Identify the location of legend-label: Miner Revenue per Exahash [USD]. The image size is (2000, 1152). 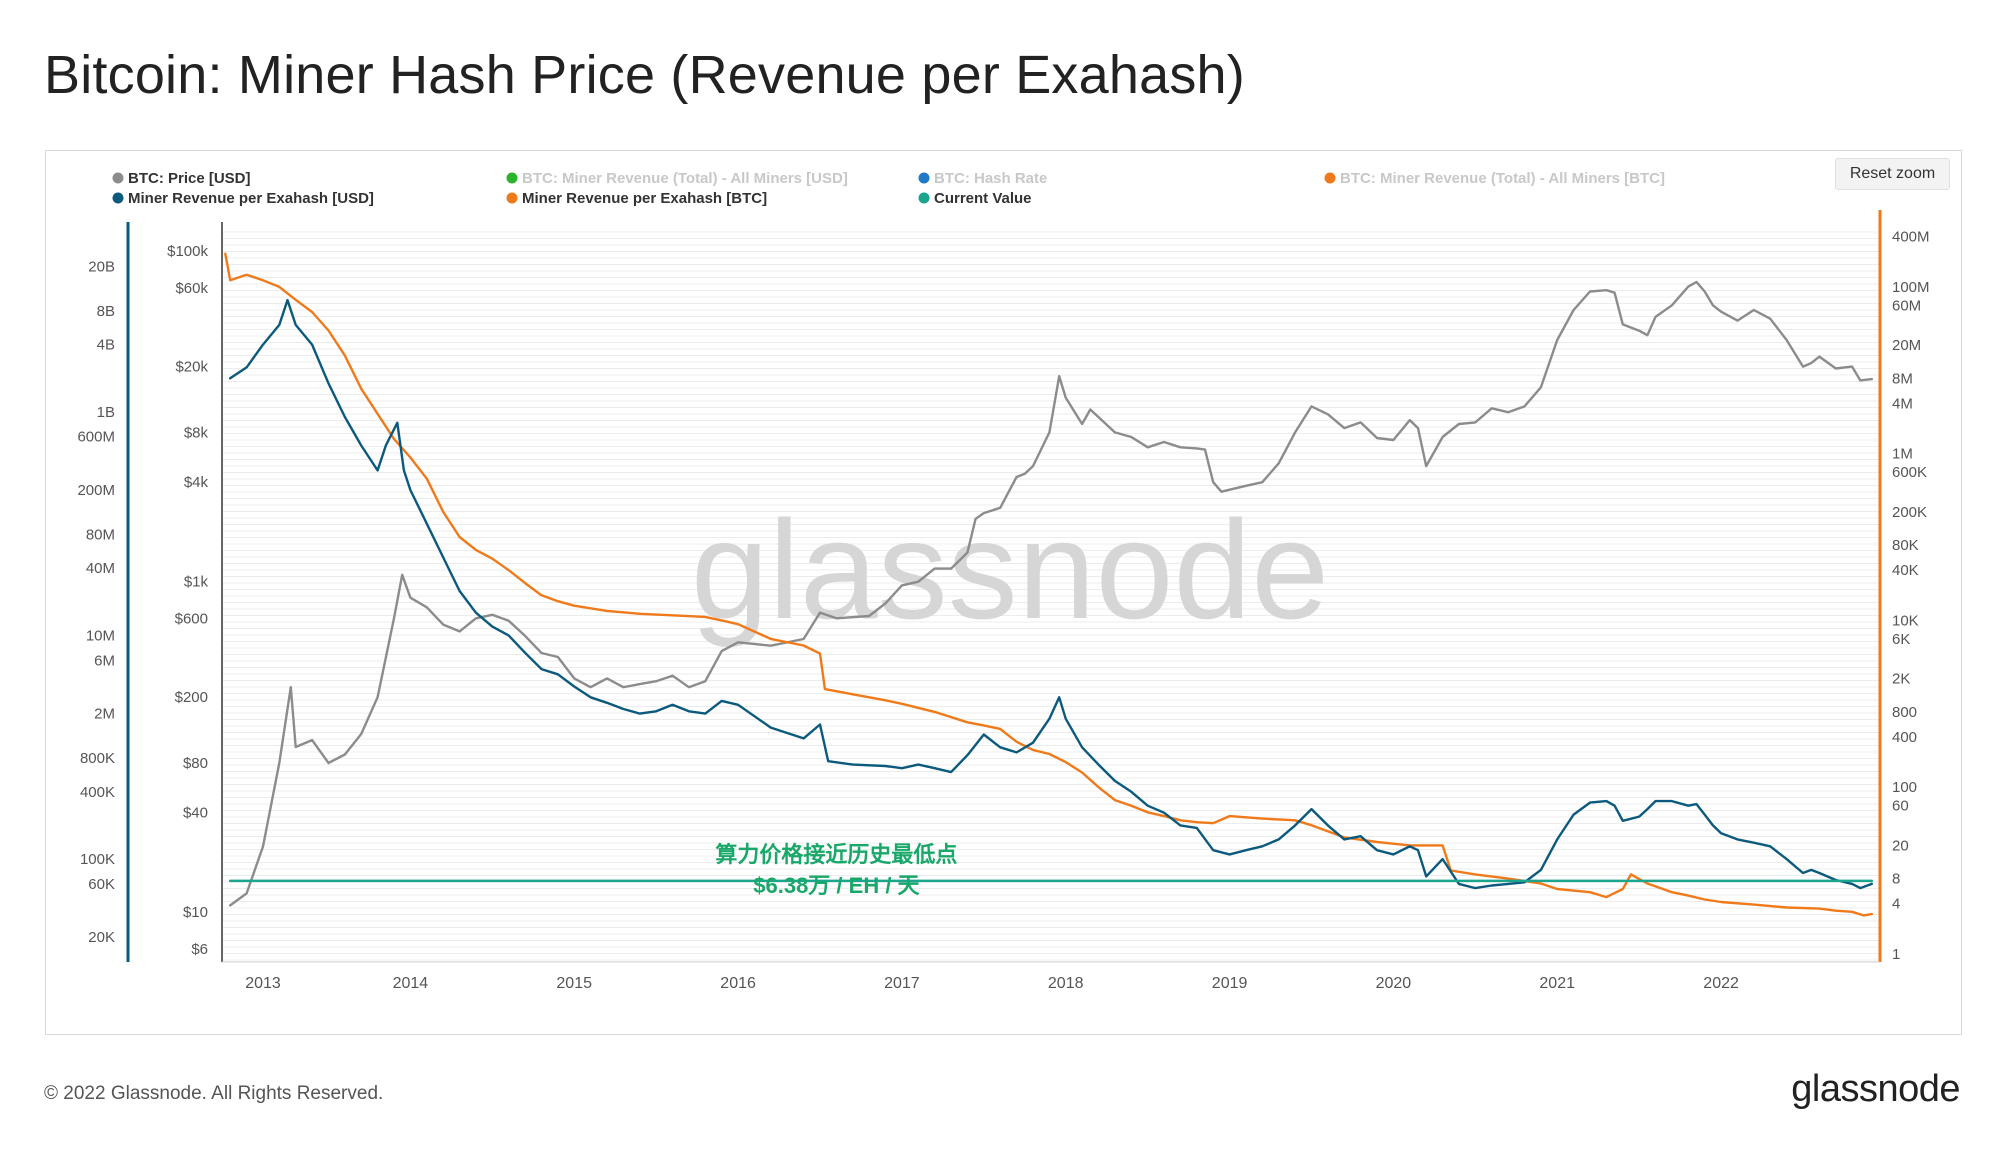
(251, 198).